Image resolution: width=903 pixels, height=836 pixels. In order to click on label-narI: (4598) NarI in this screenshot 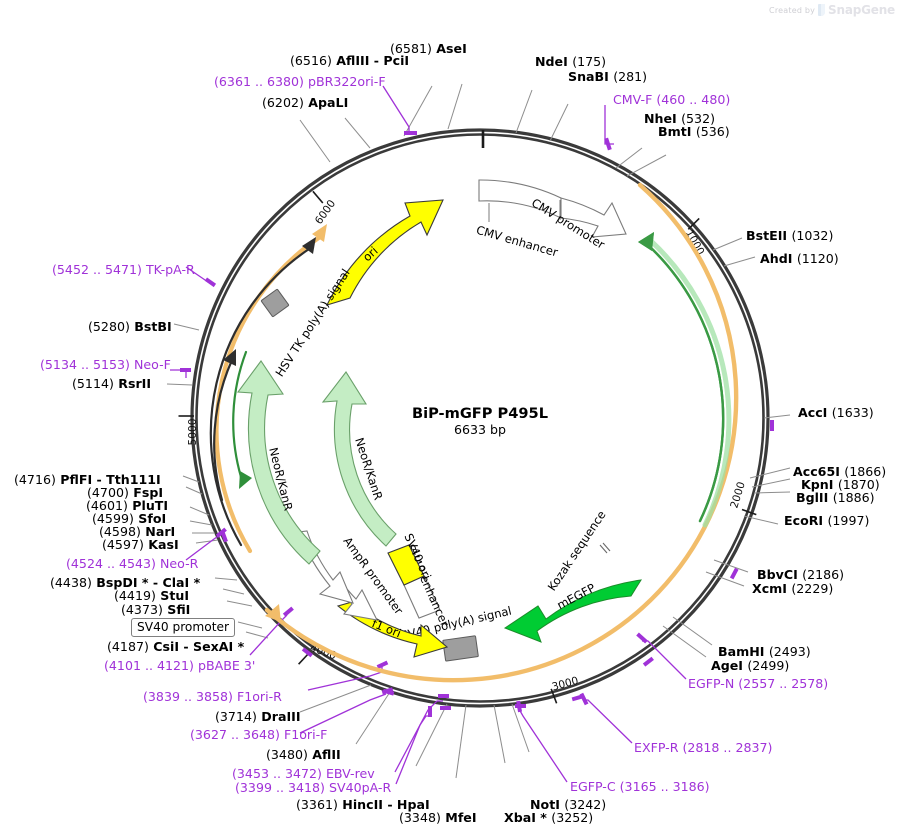, I will do `click(137, 532)`.